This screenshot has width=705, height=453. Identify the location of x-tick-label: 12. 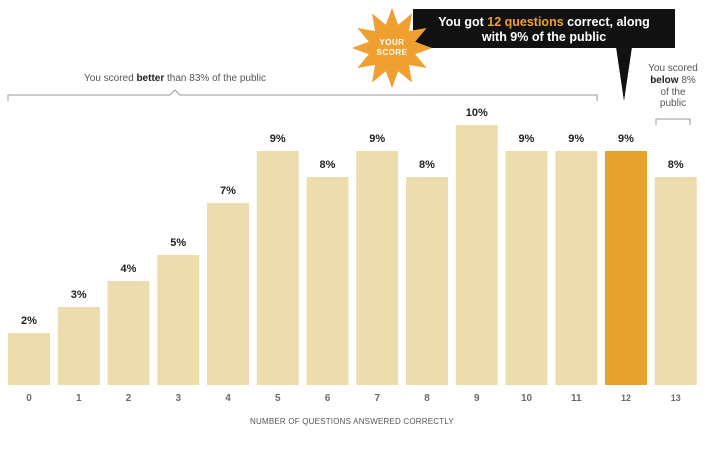
(626, 398).